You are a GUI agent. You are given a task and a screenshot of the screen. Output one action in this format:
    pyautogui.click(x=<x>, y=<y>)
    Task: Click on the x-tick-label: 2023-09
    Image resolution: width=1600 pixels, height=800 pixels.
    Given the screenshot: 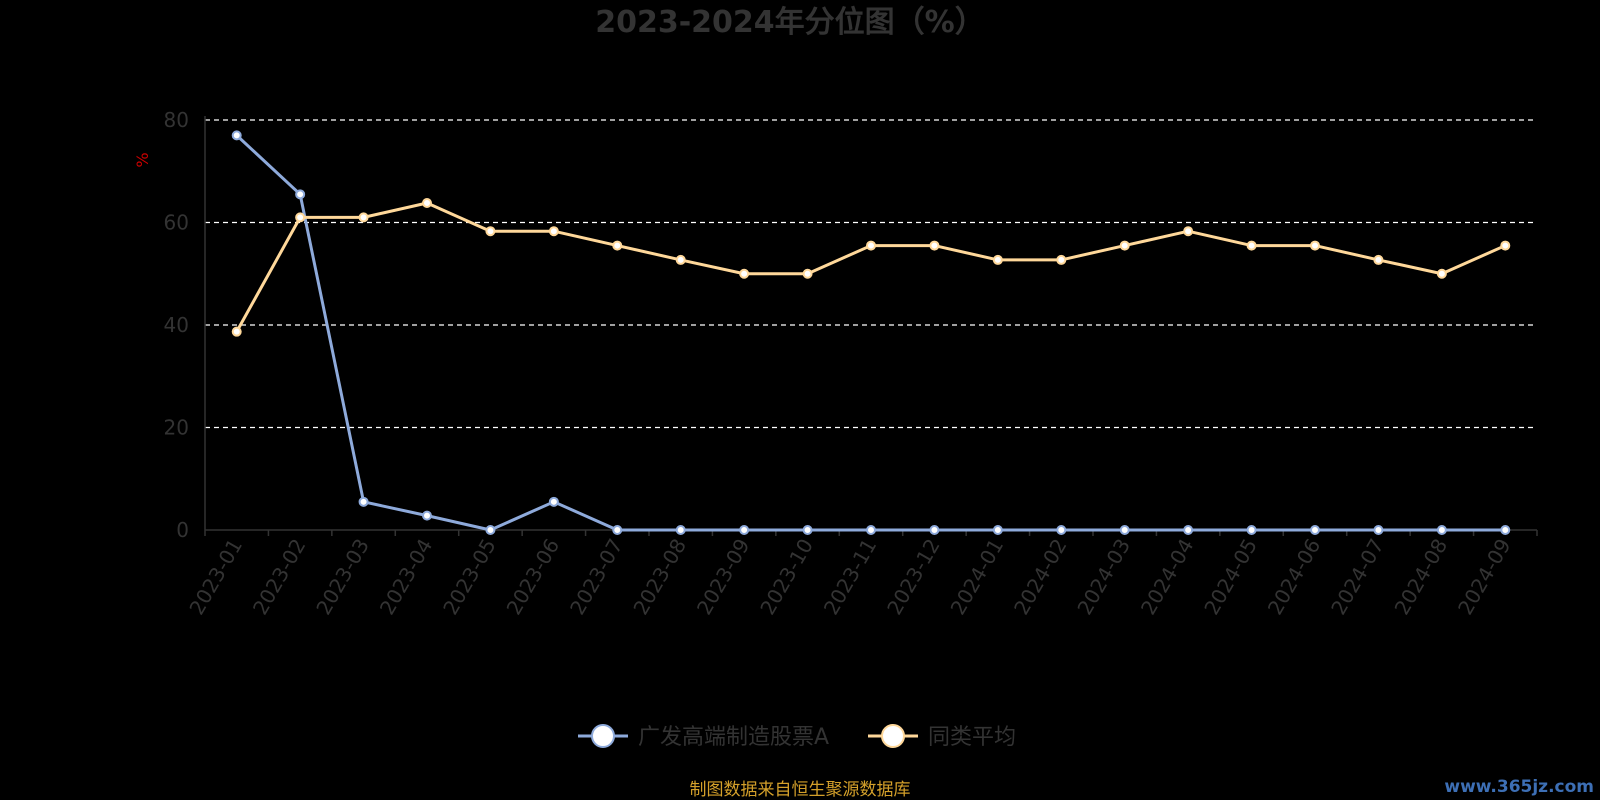 What is the action you would take?
    pyautogui.click(x=723, y=577)
    